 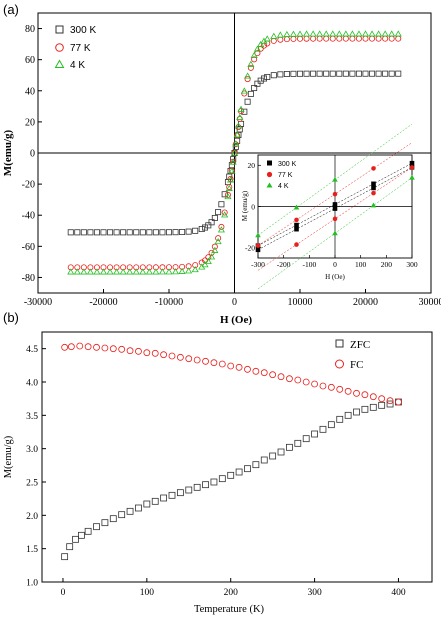 What do you see at coordinates (32, 350) in the screenshot?
I see `panel-b-y-tick-label: 4.5` at bounding box center [32, 350].